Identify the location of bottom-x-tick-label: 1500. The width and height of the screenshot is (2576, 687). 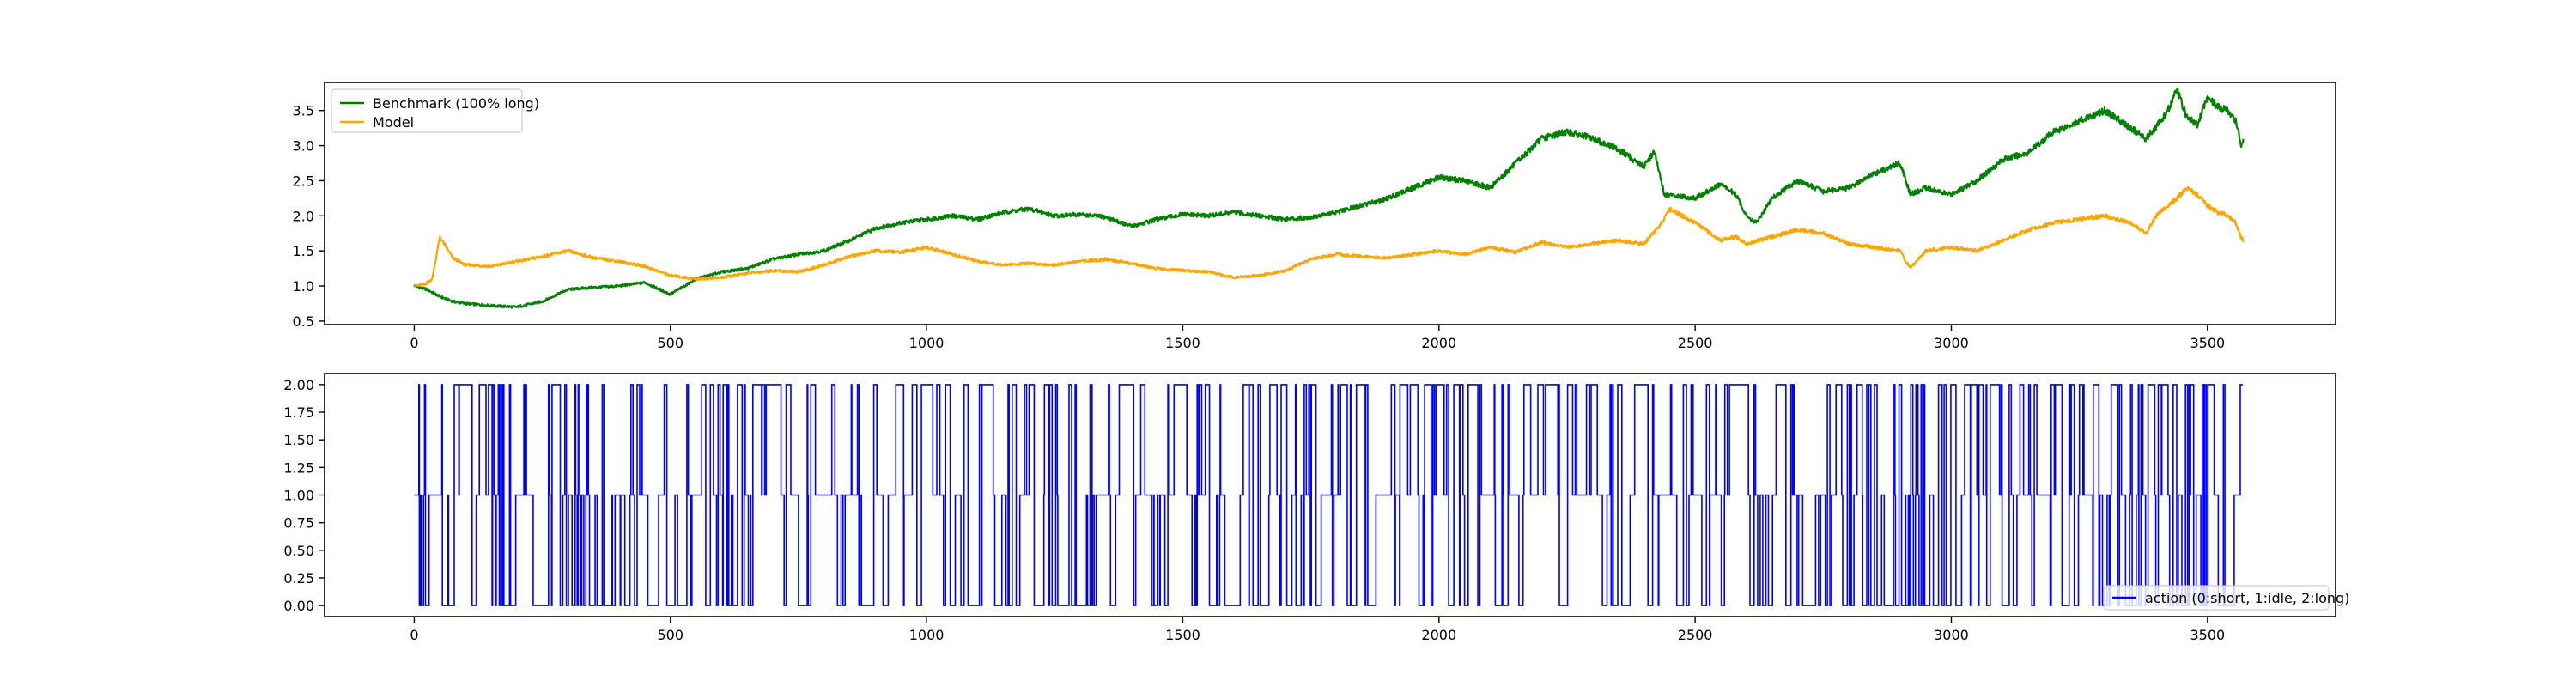
(1182, 635).